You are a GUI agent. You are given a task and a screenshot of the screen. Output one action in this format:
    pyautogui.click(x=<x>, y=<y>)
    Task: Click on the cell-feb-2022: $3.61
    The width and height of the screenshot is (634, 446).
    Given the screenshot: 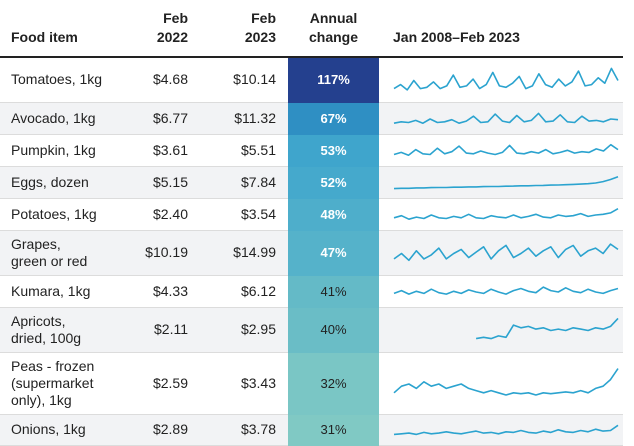 What is the action you would take?
    pyautogui.click(x=162, y=150)
    